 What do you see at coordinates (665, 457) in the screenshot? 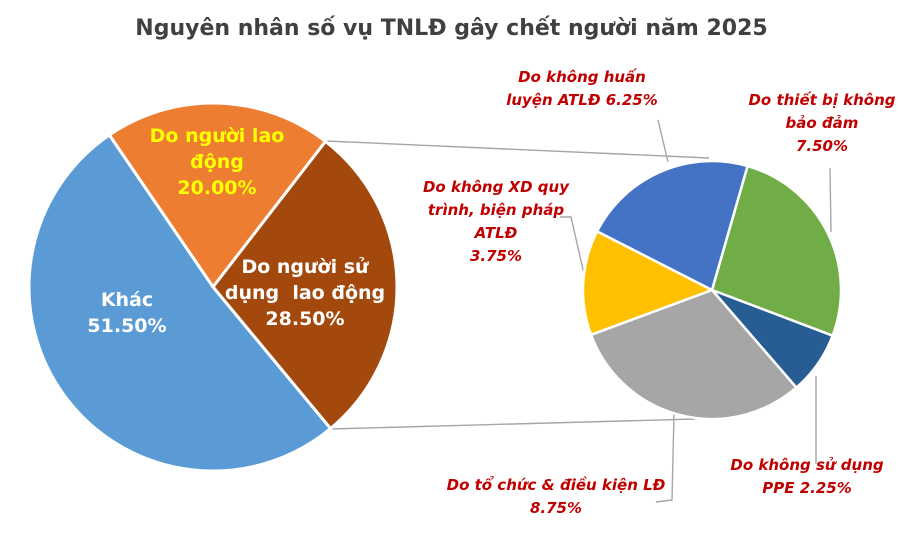
I see `leader-line-to-chuc` at bounding box center [665, 457].